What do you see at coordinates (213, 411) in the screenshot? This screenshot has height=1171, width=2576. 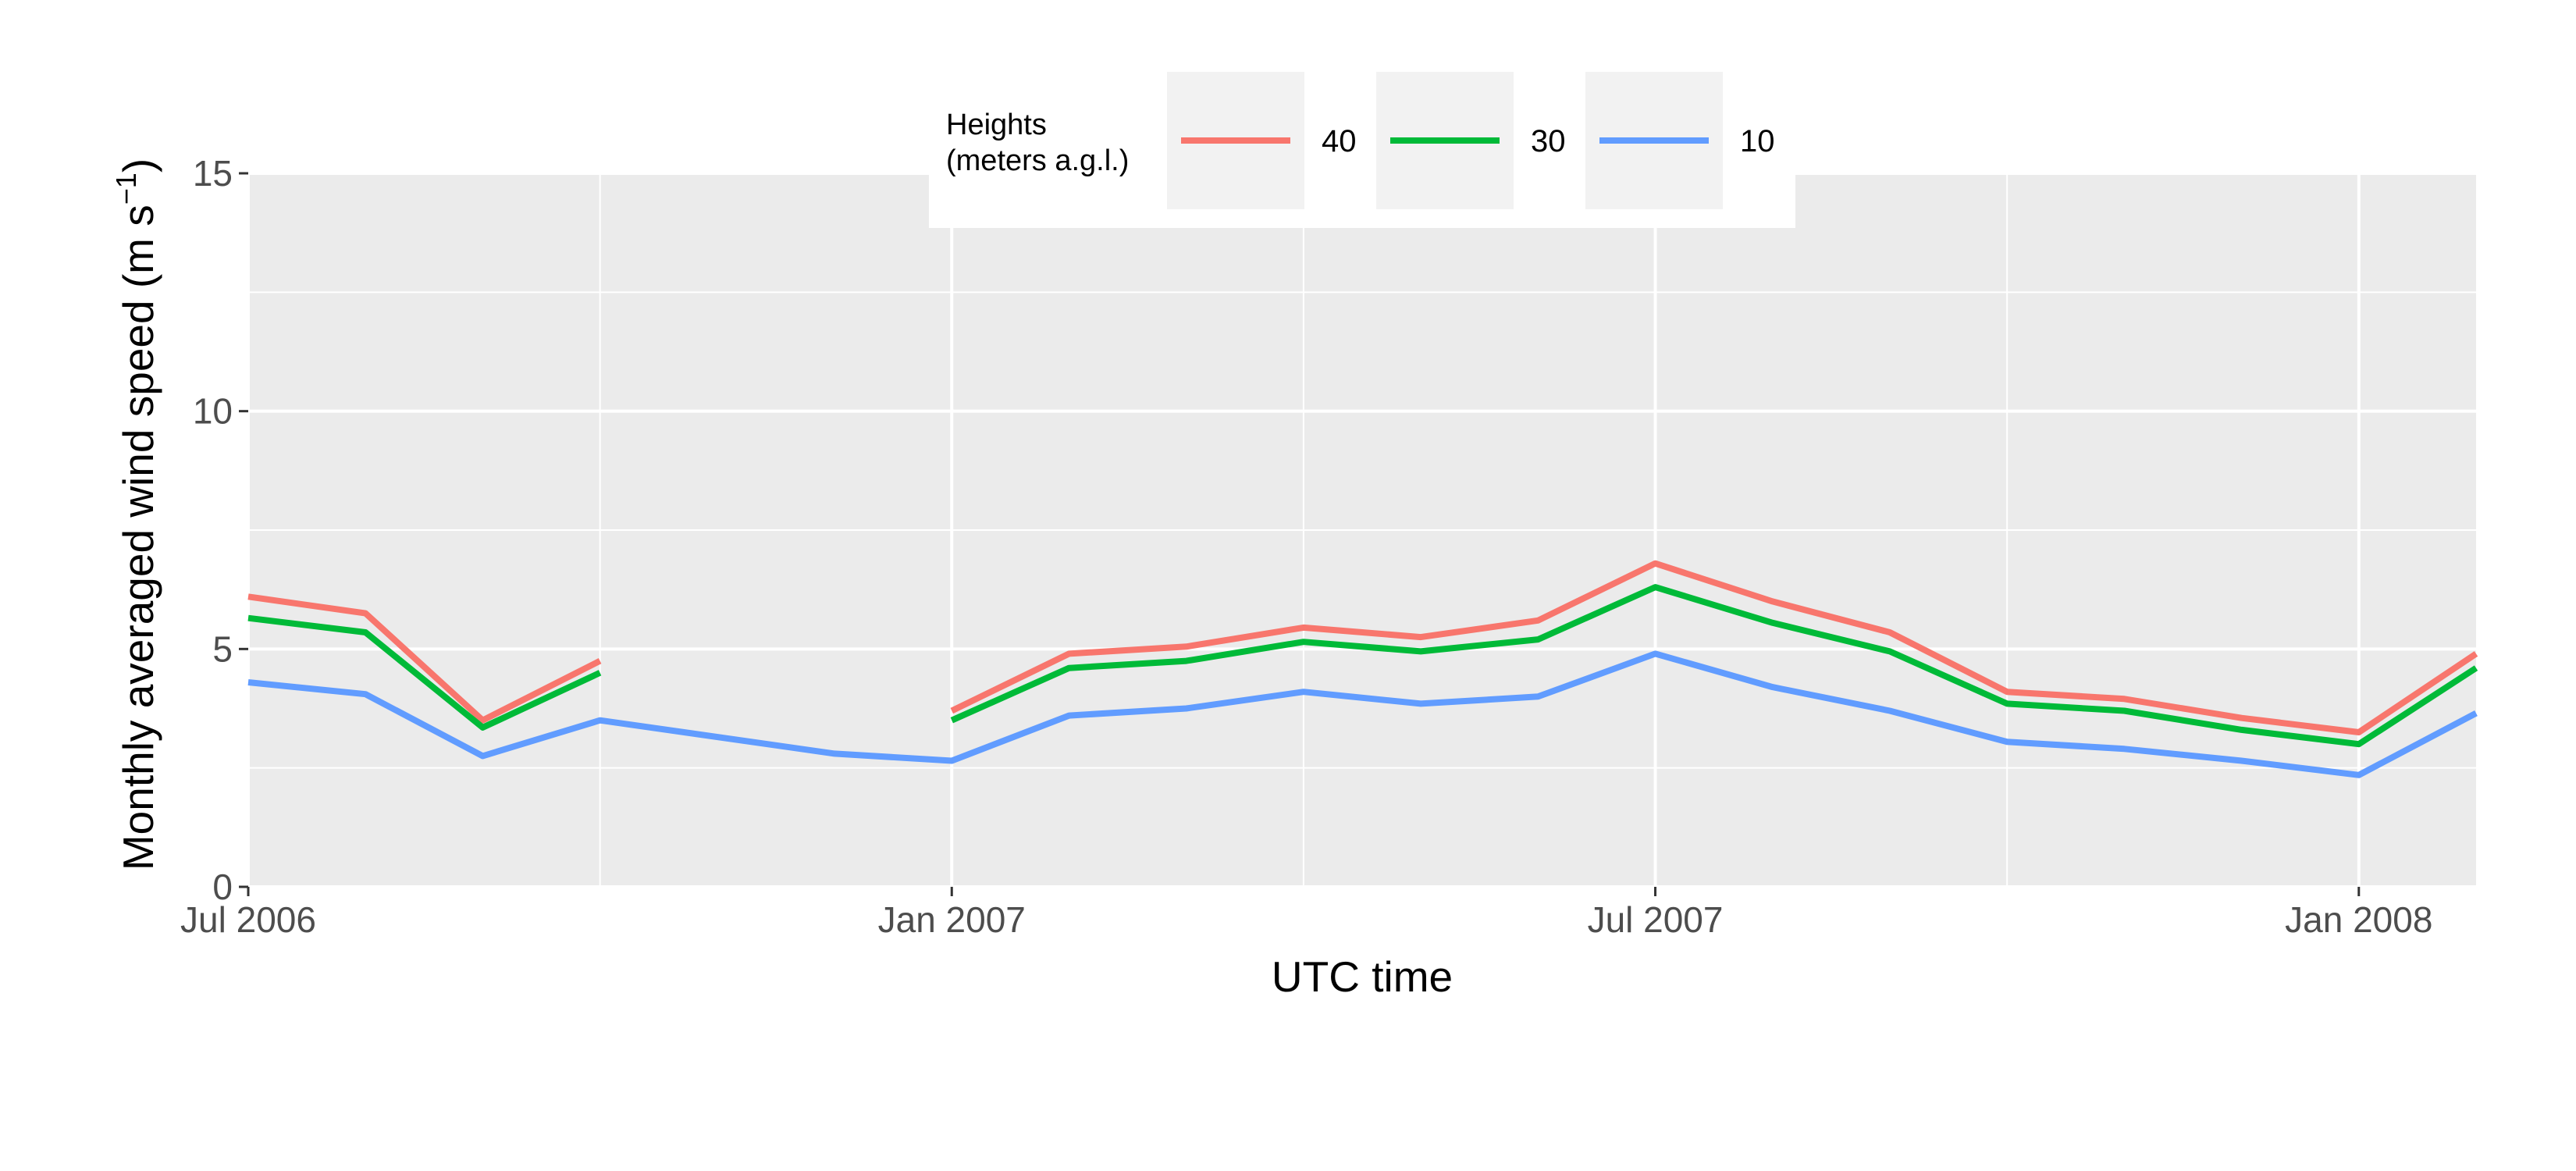 I see `y-tick-label: 10` at bounding box center [213, 411].